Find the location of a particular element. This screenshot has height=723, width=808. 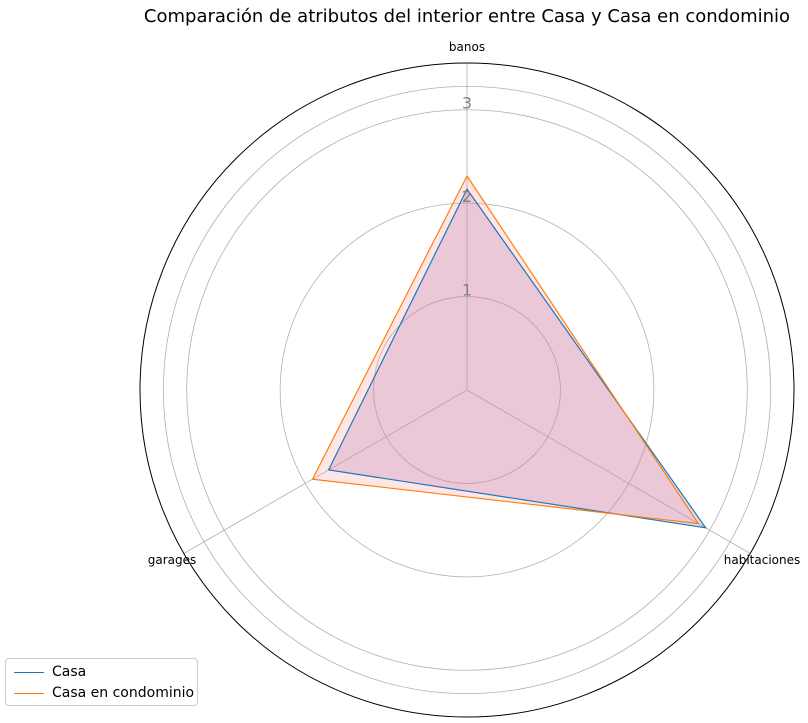

axis-label-garages: garages is located at coordinates (172, 560).